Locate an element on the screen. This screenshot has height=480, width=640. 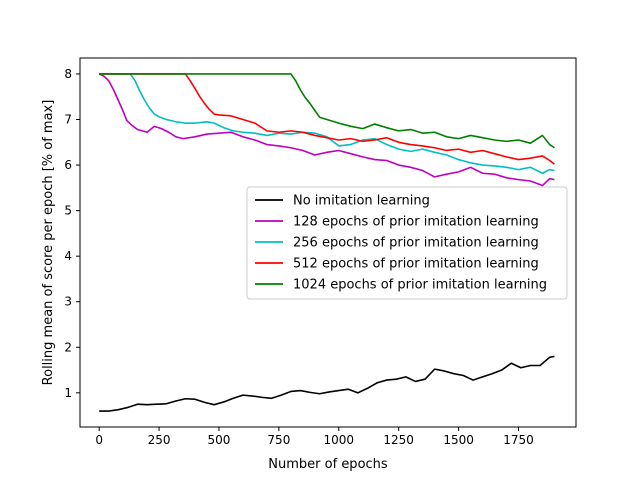
y-tick-label: 6 is located at coordinates (68, 165).